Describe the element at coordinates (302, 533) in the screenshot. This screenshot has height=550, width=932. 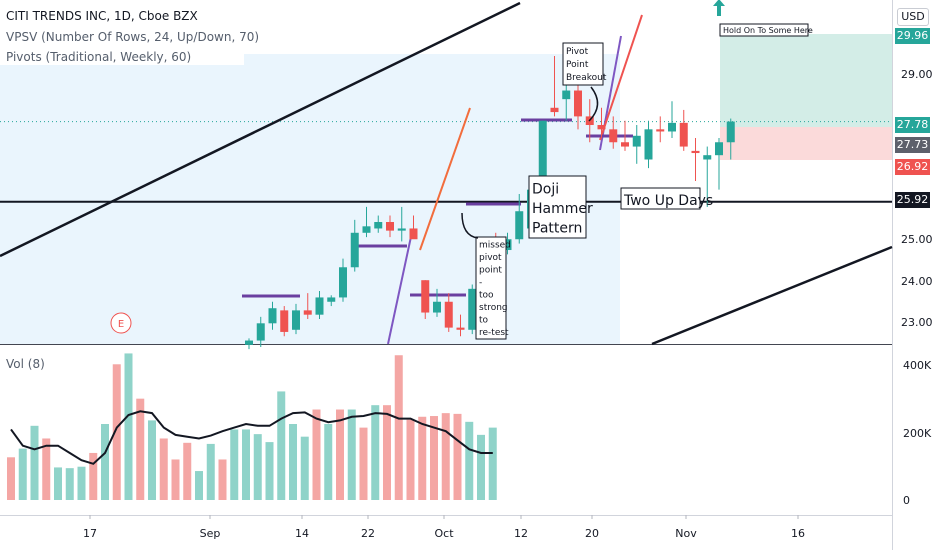
I see `time-tick-label: 14` at that location.